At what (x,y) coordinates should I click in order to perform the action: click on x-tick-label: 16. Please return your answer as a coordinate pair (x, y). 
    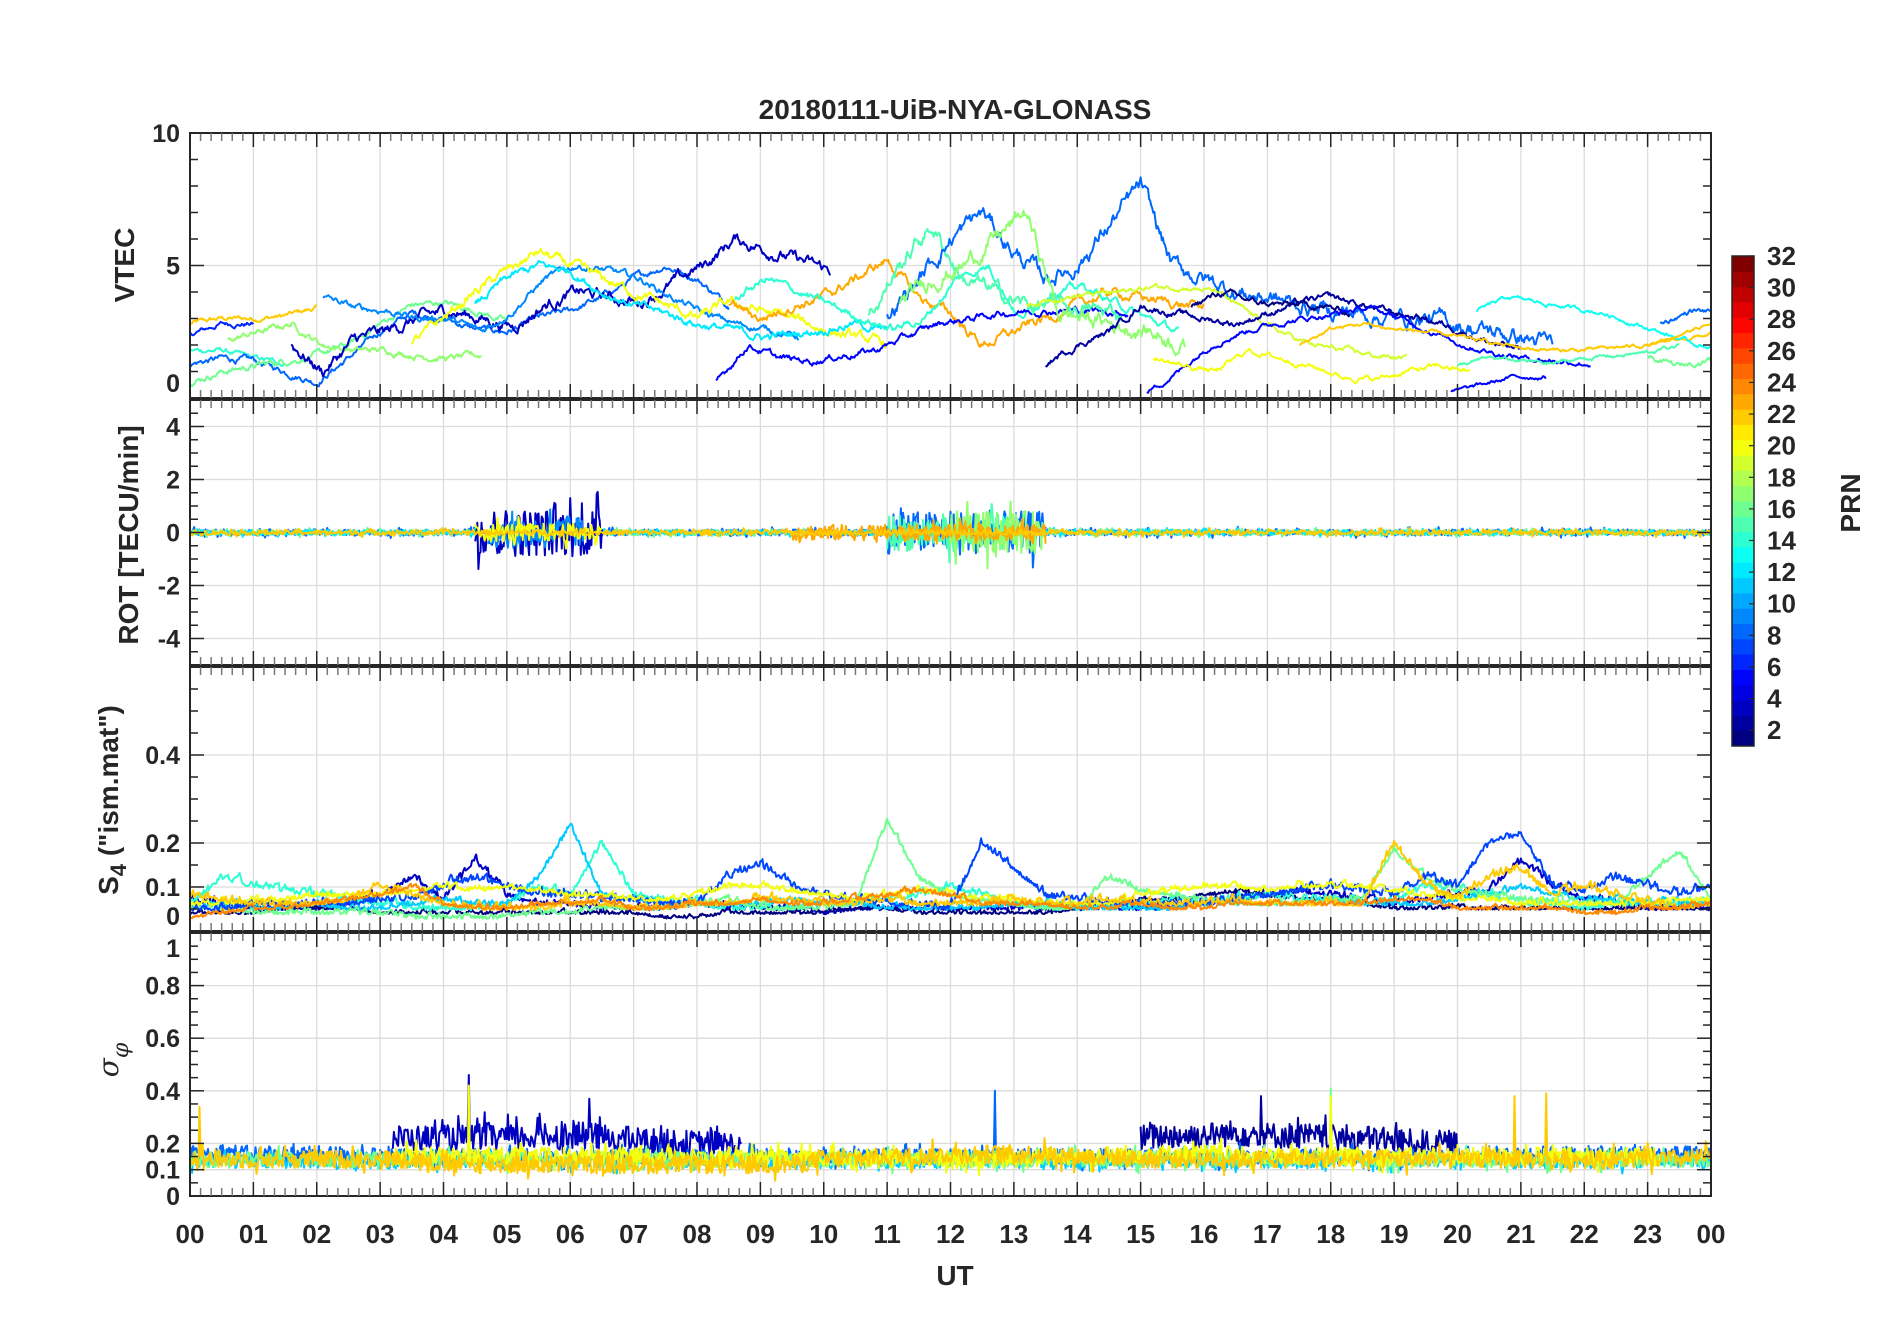
    Looking at the image, I should click on (1204, 1234).